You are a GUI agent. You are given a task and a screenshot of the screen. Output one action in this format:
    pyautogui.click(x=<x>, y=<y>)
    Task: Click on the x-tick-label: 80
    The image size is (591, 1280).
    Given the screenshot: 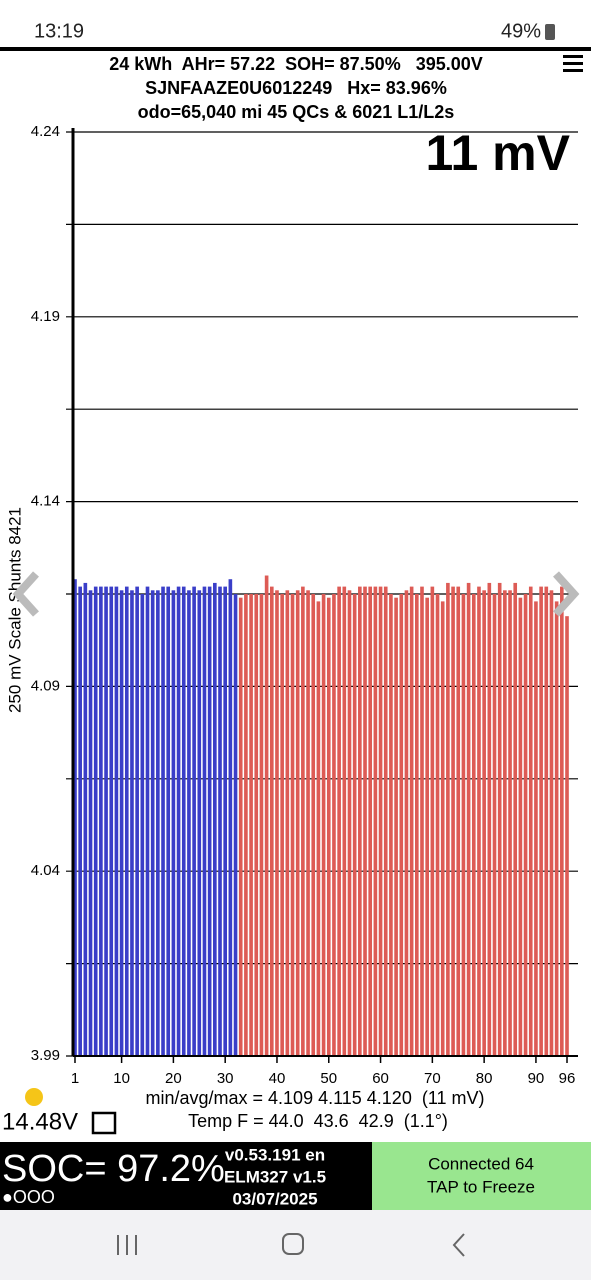 What is the action you would take?
    pyautogui.click(x=484, y=1078)
    